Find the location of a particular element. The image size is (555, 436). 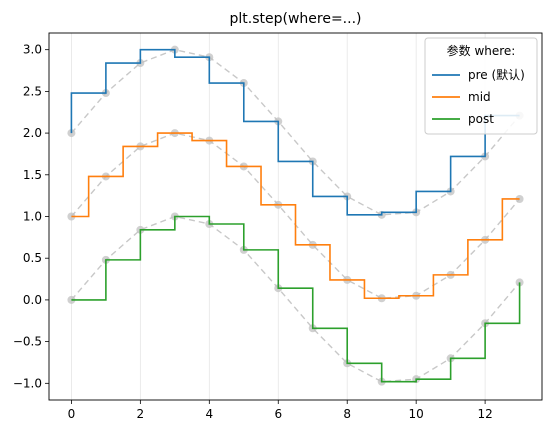

legend: 参数 where: pre (默认) mid post is located at coordinates (481, 86).